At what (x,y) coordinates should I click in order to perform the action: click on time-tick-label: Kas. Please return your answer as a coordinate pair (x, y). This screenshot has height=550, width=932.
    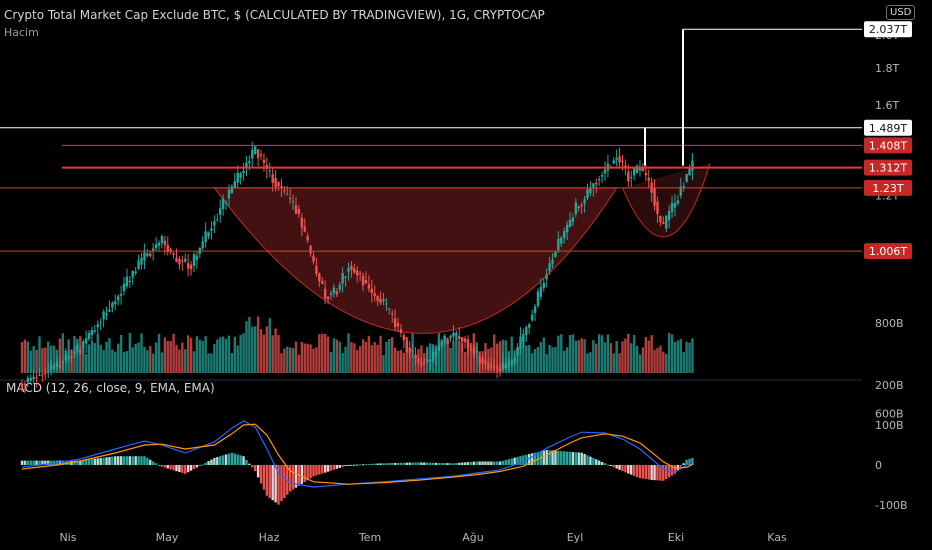
    Looking at the image, I should click on (777, 537).